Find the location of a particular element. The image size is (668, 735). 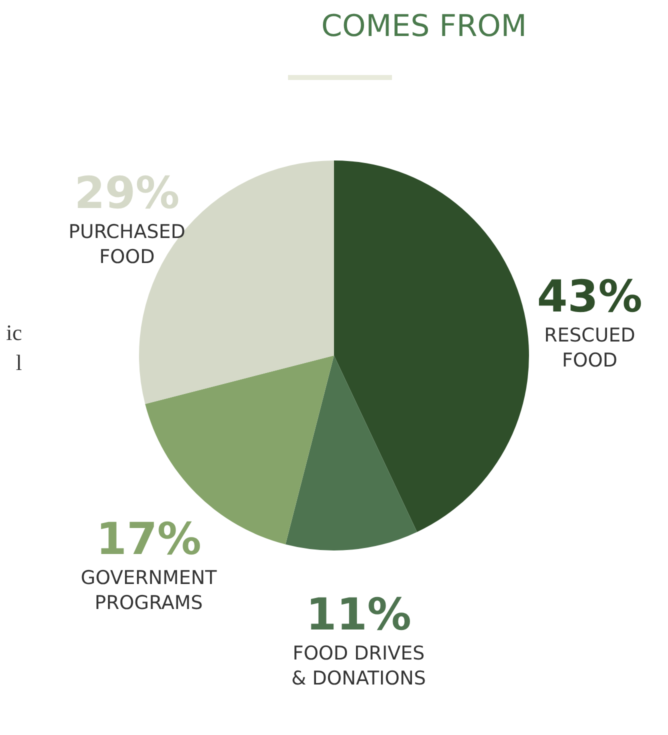

slice-label: FOOD DRIVES & DONATIONS is located at coordinates (358, 666).